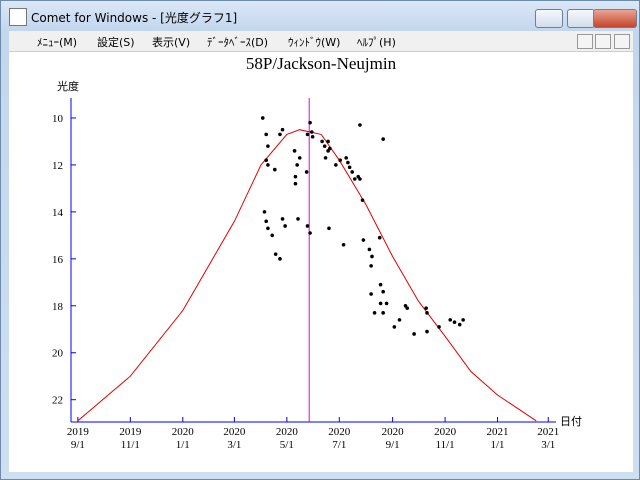 This screenshot has height=480, width=640. What do you see at coordinates (603, 41) in the screenshot?
I see `child-restore` at bounding box center [603, 41].